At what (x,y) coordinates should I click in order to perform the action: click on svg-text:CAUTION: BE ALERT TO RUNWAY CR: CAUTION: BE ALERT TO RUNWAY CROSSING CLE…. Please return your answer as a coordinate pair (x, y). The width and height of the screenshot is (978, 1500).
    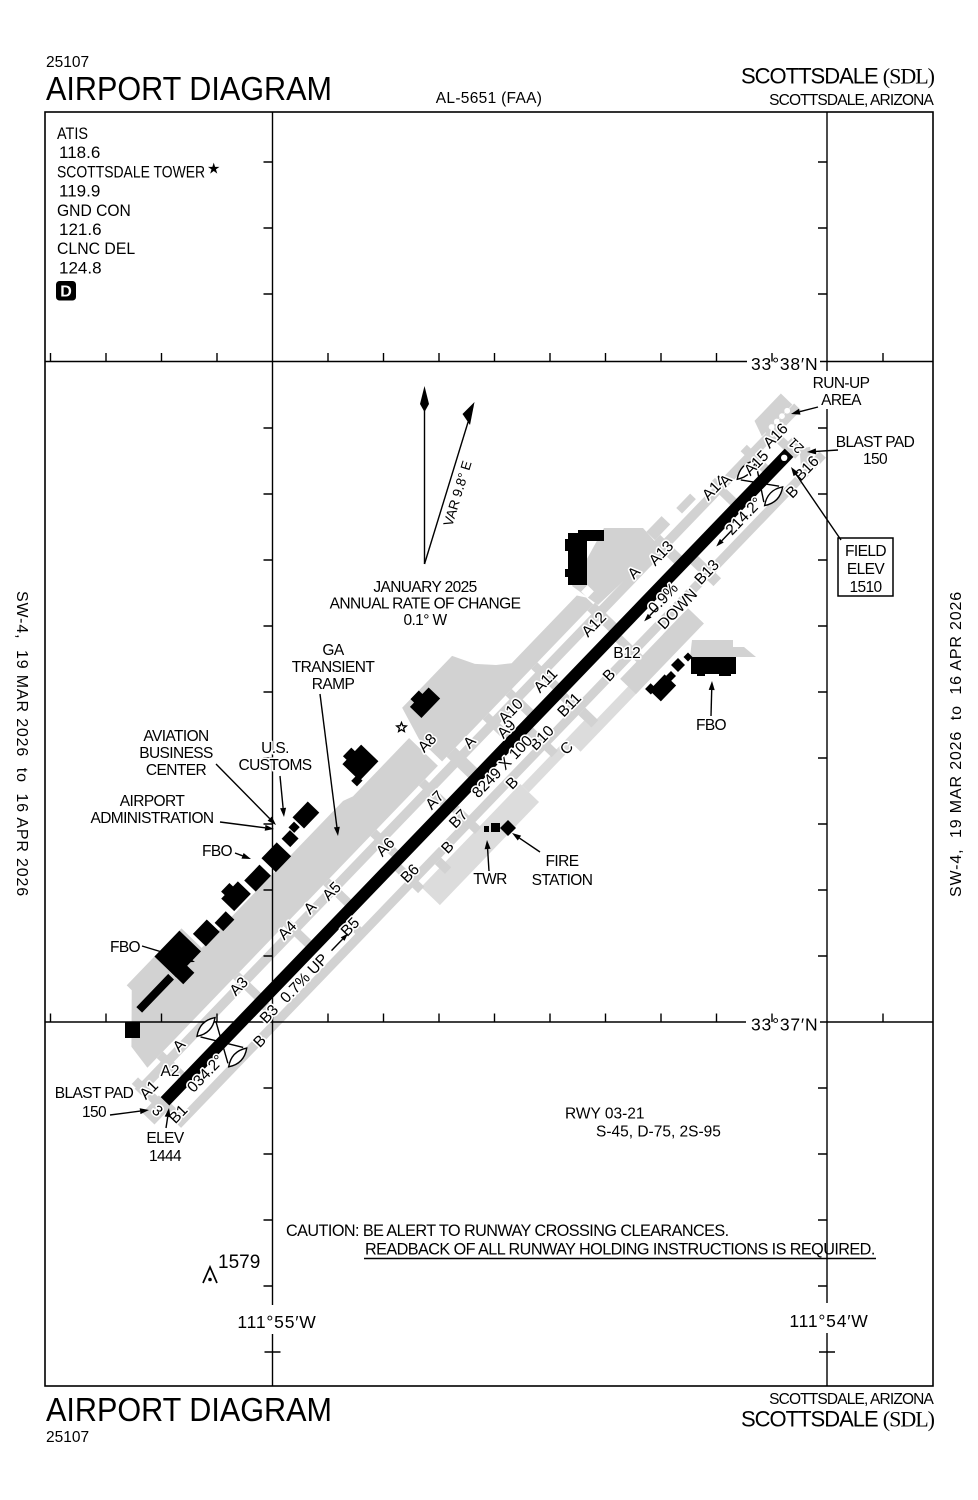
    Looking at the image, I should click on (507, 1231).